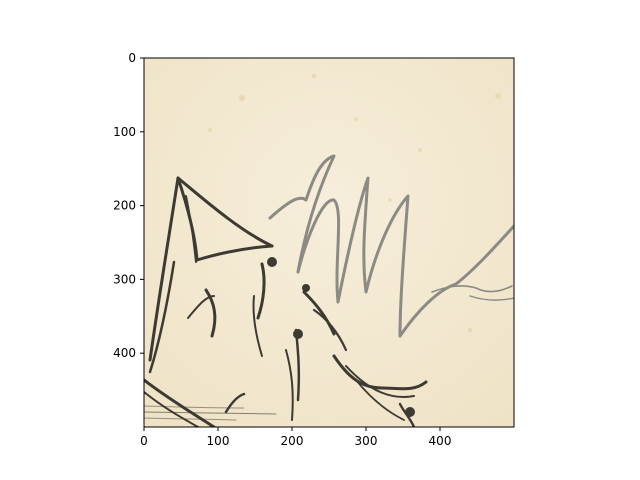 This screenshot has height=480, width=640. What do you see at coordinates (132, 58) in the screenshot?
I see `y-tick-label: 0` at bounding box center [132, 58].